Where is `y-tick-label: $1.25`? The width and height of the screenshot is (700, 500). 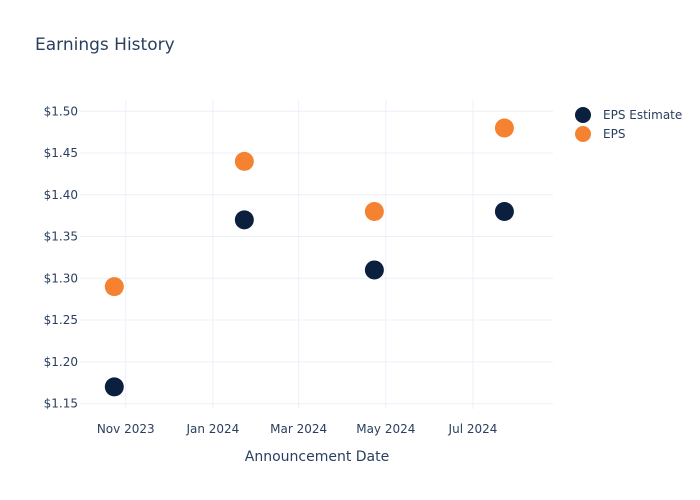 y-tick-label: $1.25 is located at coordinates (61, 320).